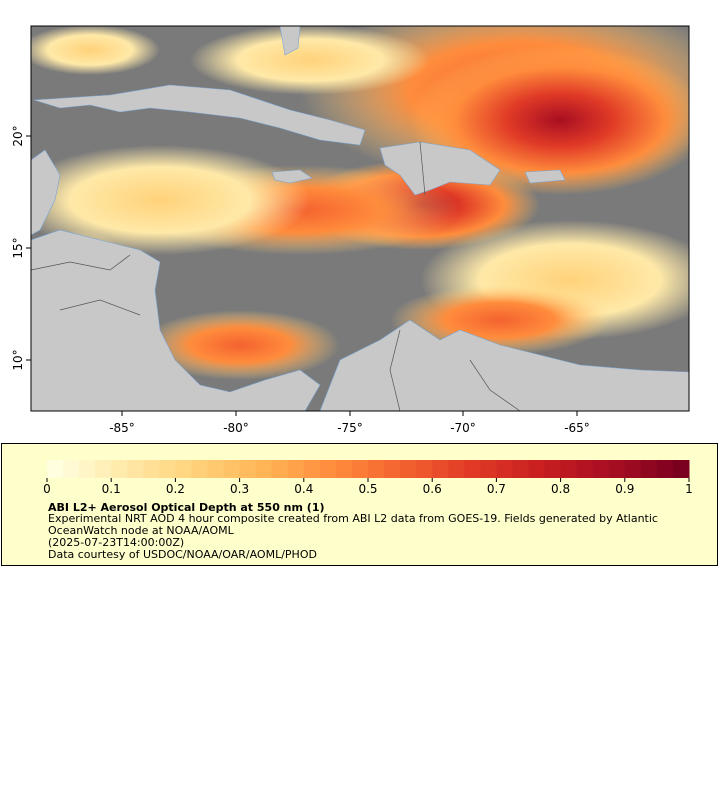  I want to click on cuba, so click(199, 115).